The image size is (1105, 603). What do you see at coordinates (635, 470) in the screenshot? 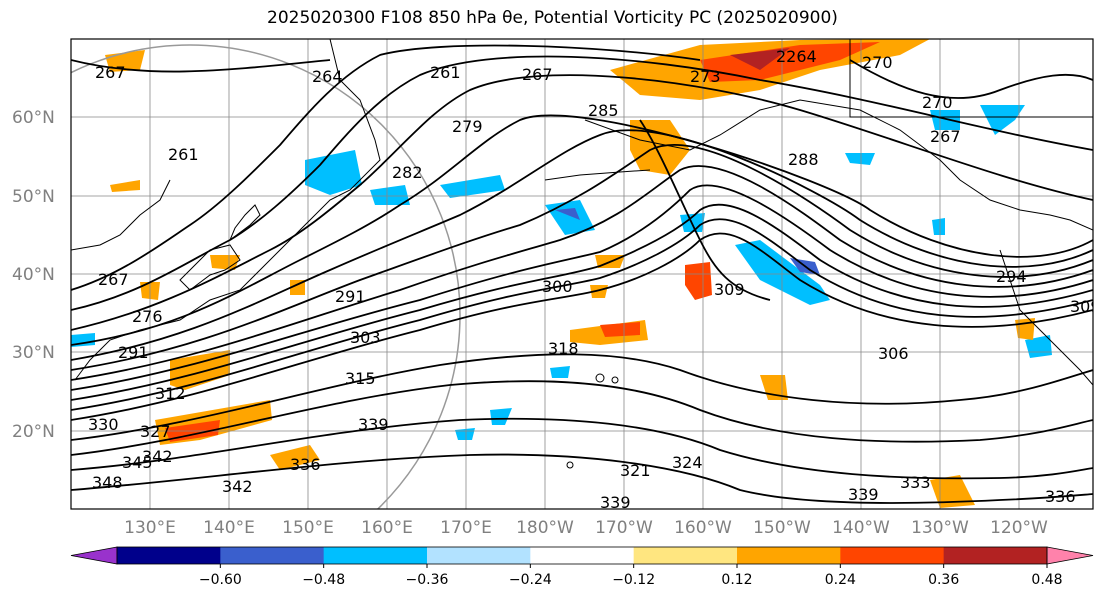
I see `contour-label: 321` at bounding box center [635, 470].